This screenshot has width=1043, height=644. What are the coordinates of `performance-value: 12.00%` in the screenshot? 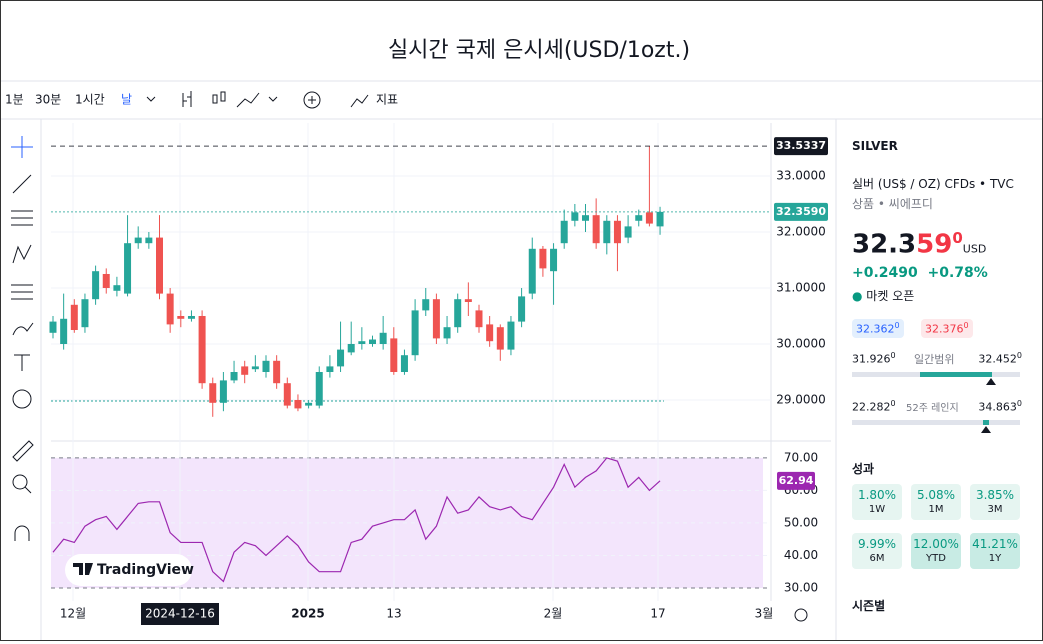 It's located at (936, 544).